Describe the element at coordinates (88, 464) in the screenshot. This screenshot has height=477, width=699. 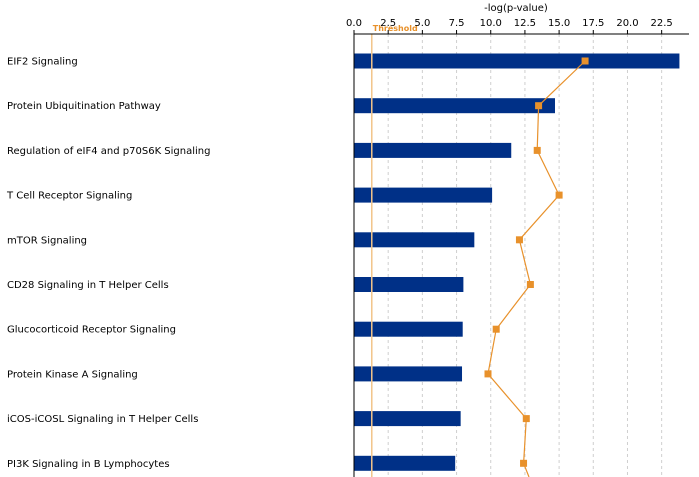
I see `category-label: PI3K Signaling in B Lymphocytes` at that location.